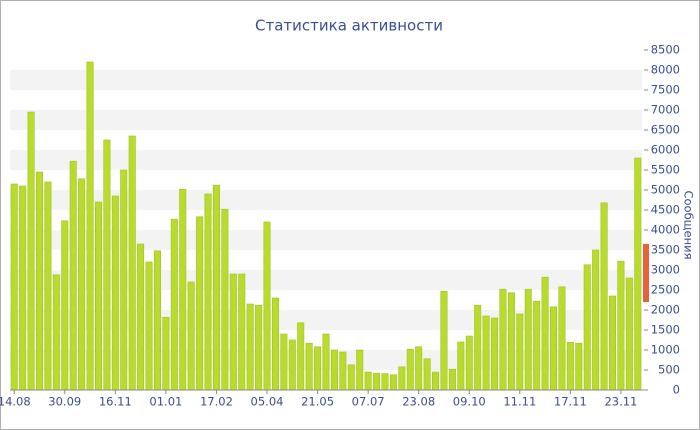  Describe the element at coordinates (665, 250) in the screenshot. I see `y-tick-label: 3500` at that location.